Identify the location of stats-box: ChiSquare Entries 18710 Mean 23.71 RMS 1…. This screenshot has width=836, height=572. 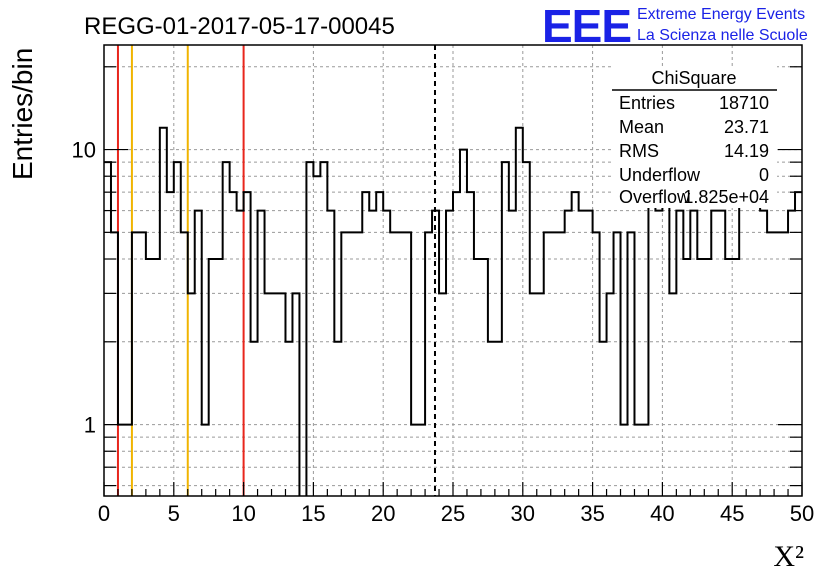
(694, 137).